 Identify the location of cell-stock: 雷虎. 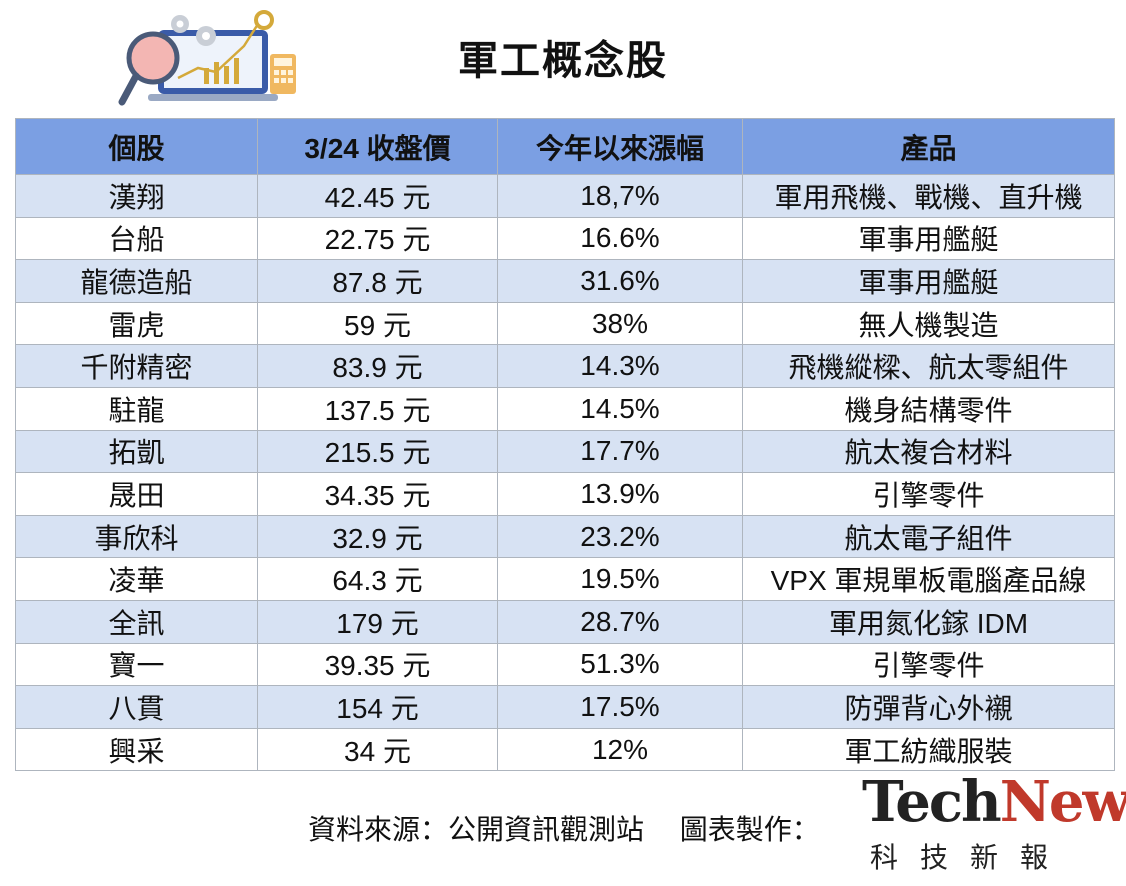
(136, 323).